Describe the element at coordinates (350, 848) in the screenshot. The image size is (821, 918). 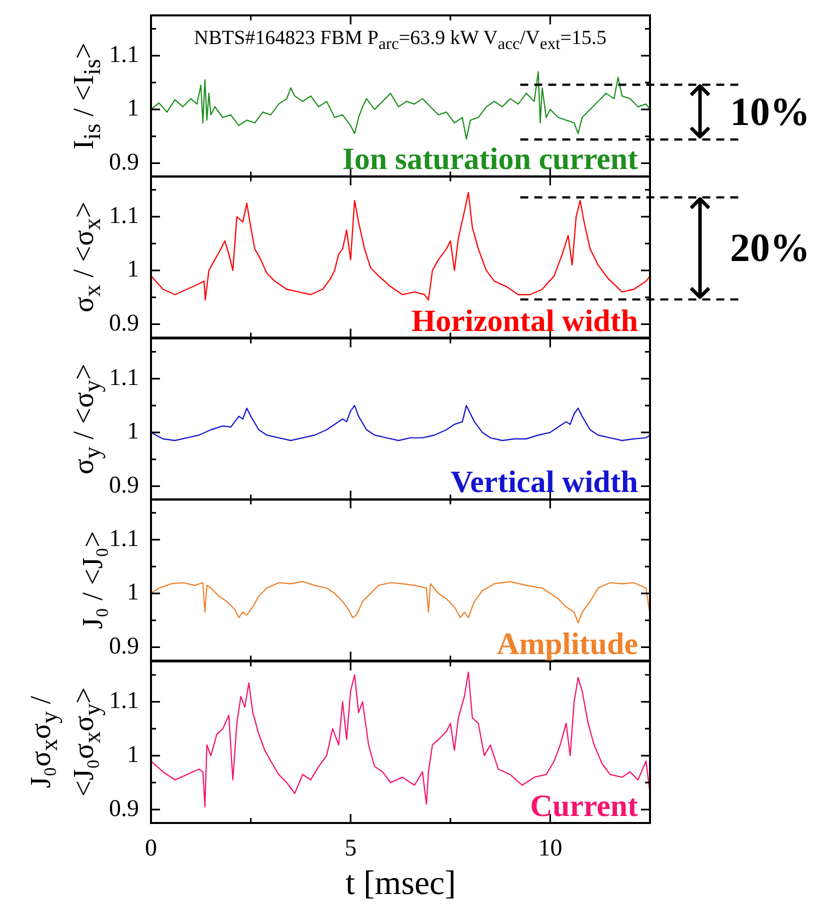
I see `x-tick-label: 5` at that location.